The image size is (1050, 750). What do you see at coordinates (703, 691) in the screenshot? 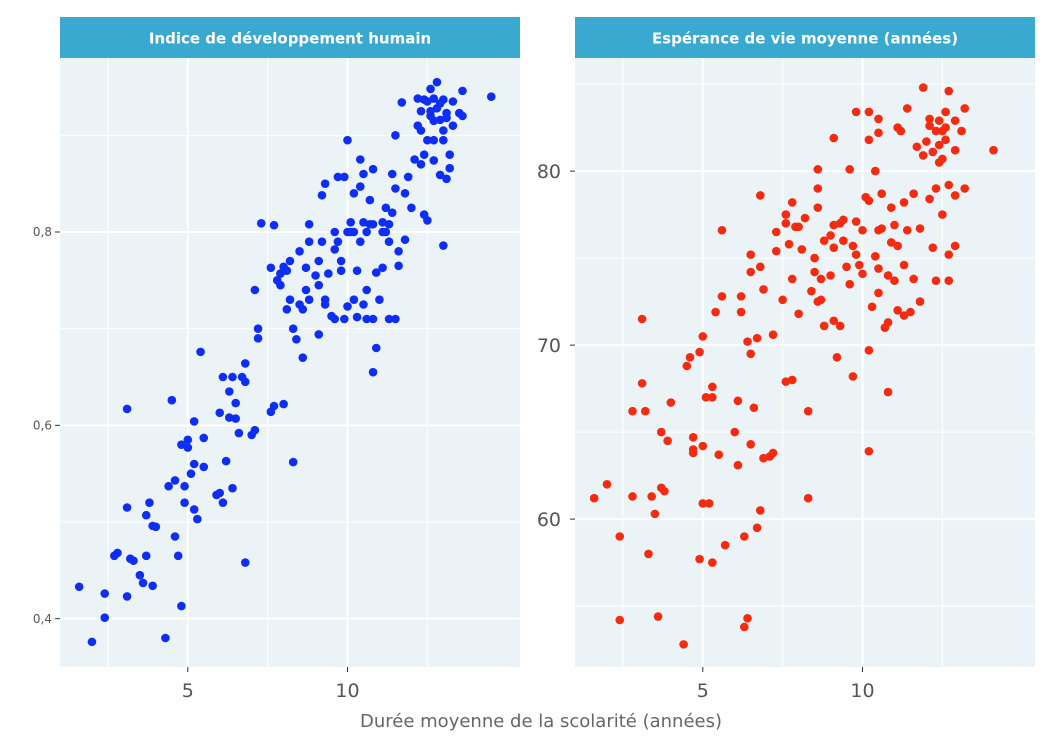
I see `x-tick-label: 5` at bounding box center [703, 691].